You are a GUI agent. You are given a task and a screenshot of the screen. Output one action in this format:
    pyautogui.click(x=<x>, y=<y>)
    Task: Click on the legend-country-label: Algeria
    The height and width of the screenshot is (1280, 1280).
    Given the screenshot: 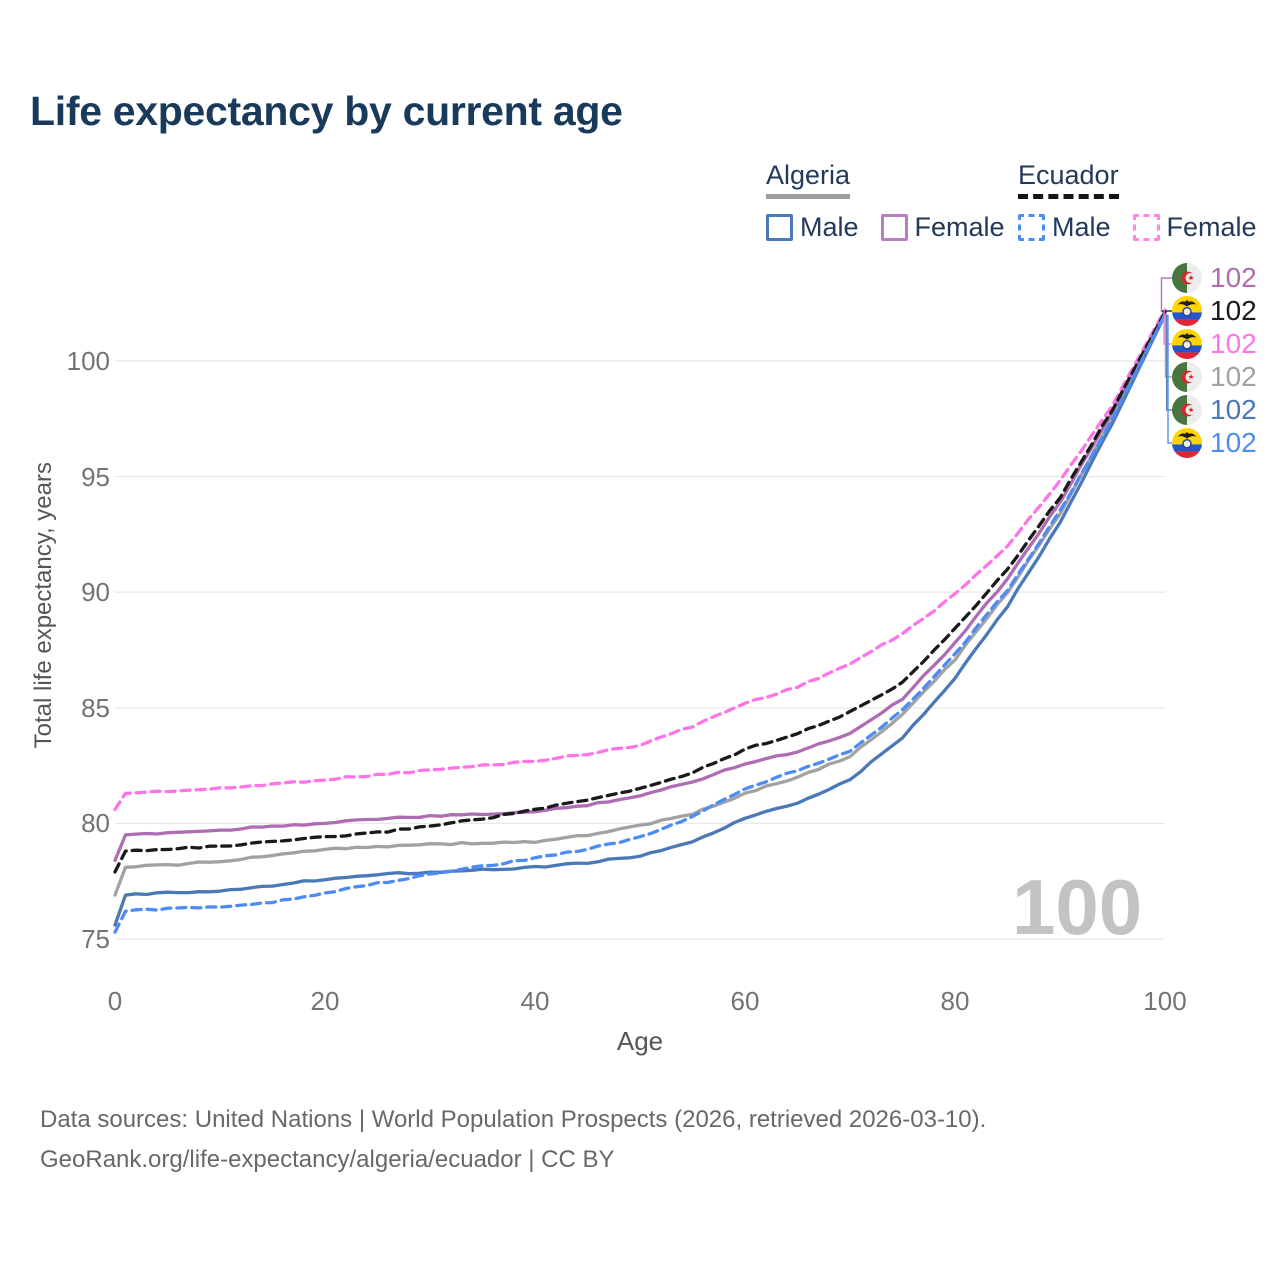 What is the action you would take?
    pyautogui.click(x=808, y=179)
    